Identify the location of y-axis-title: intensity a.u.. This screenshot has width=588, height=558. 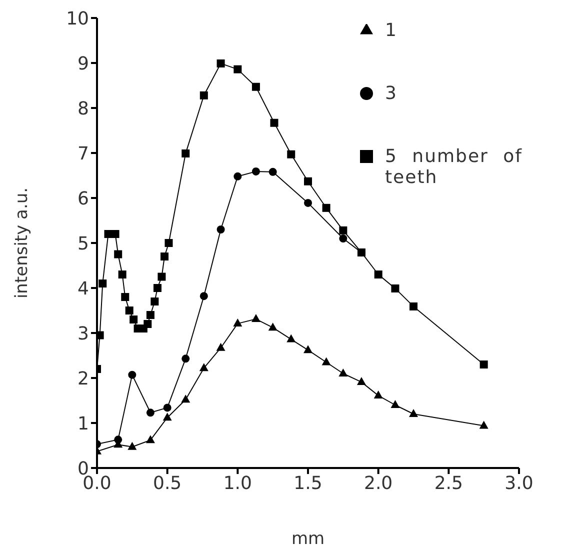
(22, 243).